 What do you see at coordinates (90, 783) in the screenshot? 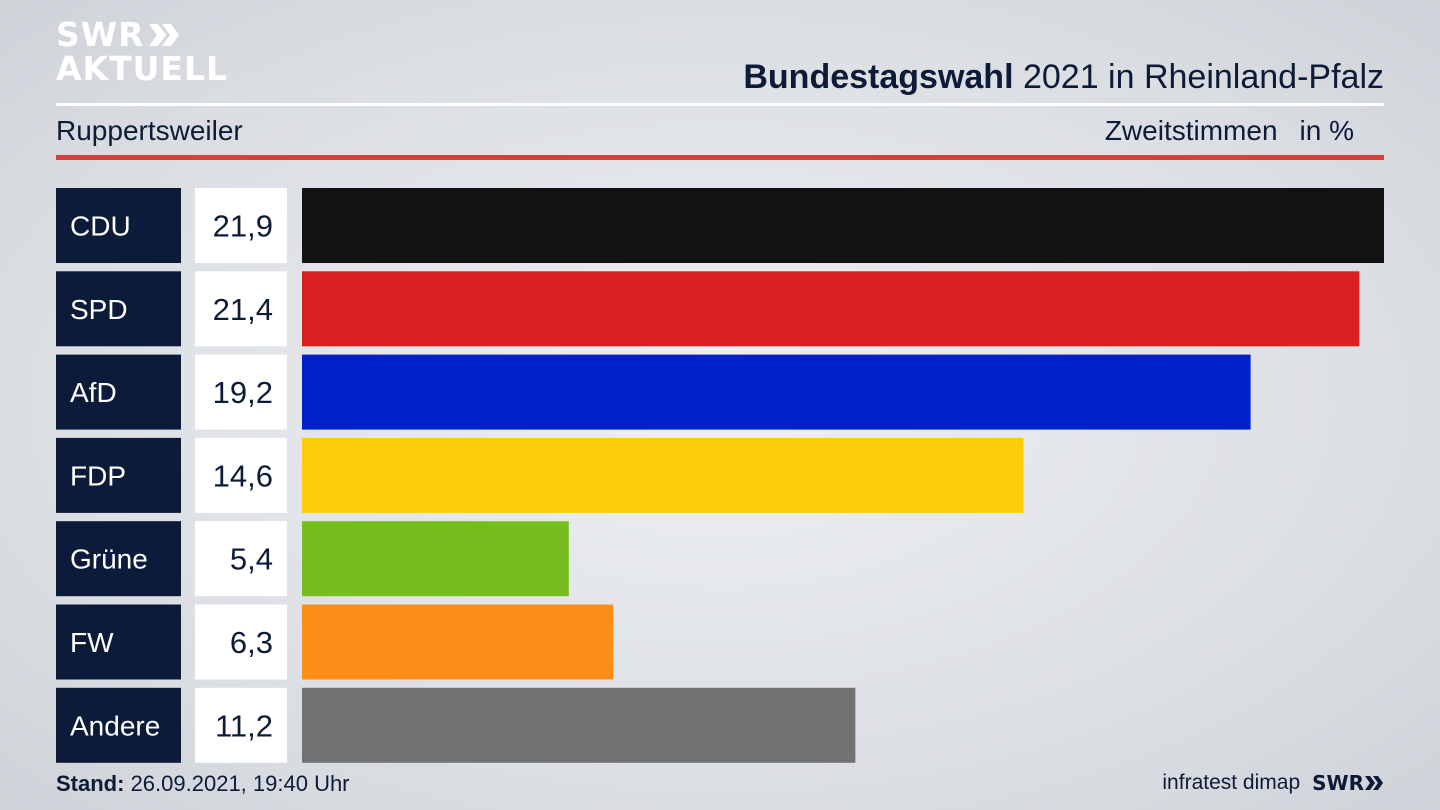
I see `timestamp-label: Stand:` at bounding box center [90, 783].